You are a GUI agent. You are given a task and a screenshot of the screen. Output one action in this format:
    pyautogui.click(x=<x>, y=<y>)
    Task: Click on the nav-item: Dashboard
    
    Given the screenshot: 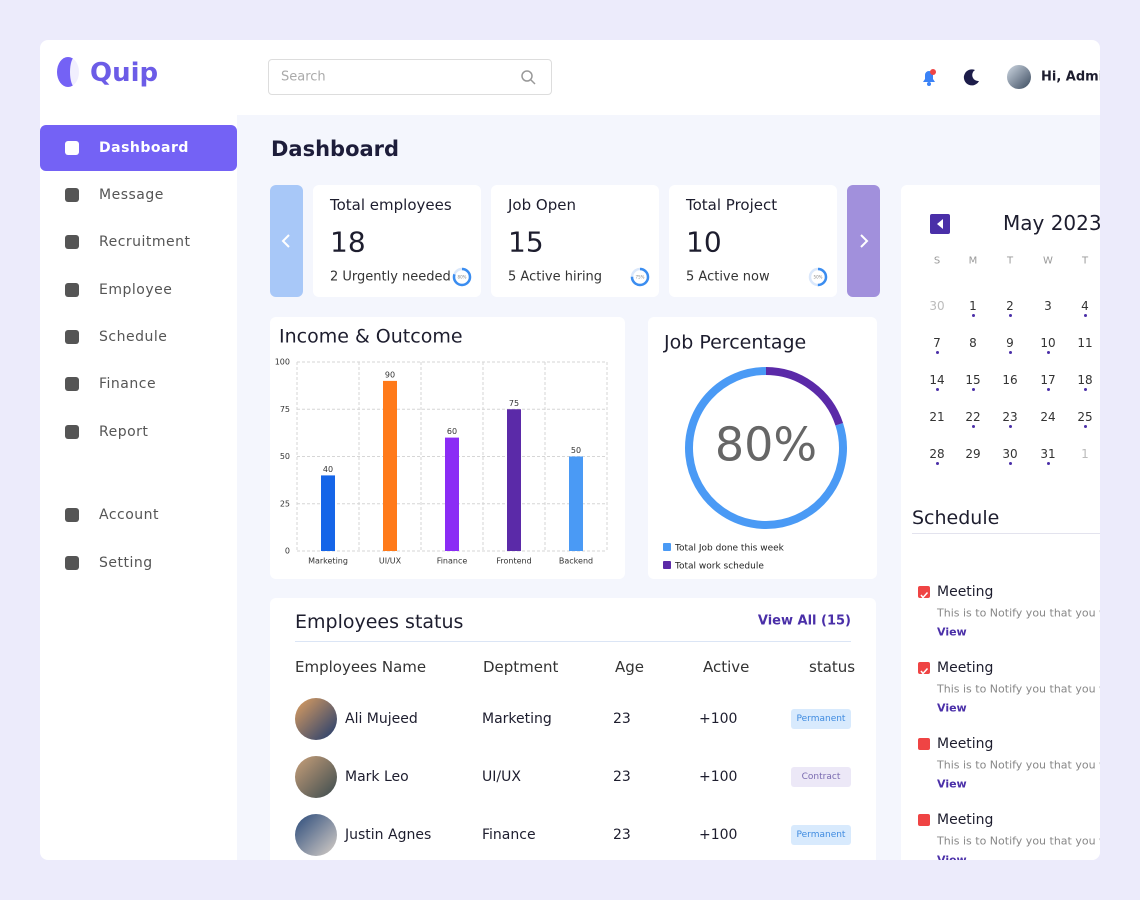 What is the action you would take?
    pyautogui.click(x=138, y=148)
    